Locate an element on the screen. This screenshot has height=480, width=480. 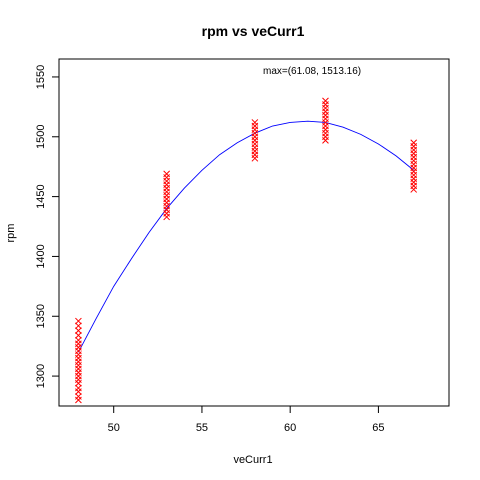
chart-title: rpm vs veCurr1 is located at coordinates (253, 31).